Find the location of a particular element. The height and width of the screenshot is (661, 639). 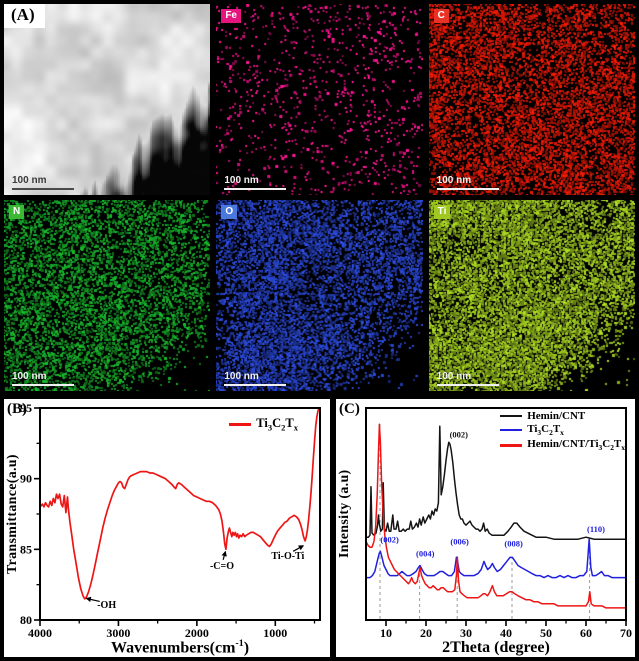

legend-label: Hemin/CNT is located at coordinates (556, 416).